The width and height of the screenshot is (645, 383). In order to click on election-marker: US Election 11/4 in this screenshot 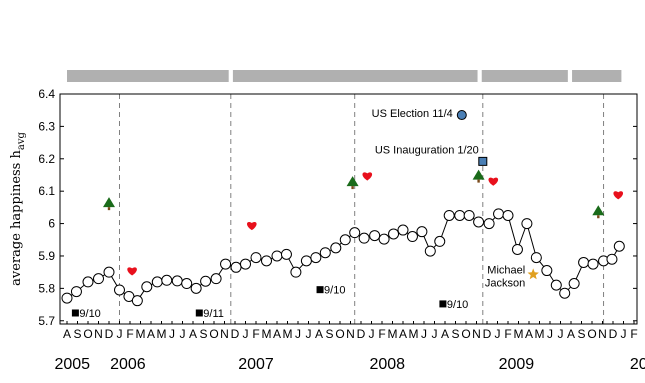, I will do `click(419, 114)`.